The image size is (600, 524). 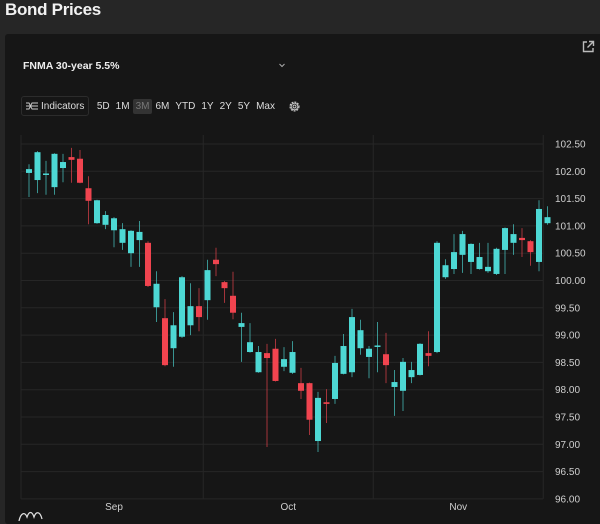 What do you see at coordinates (122, 106) in the screenshot?
I see `range-1m: 1M` at bounding box center [122, 106].